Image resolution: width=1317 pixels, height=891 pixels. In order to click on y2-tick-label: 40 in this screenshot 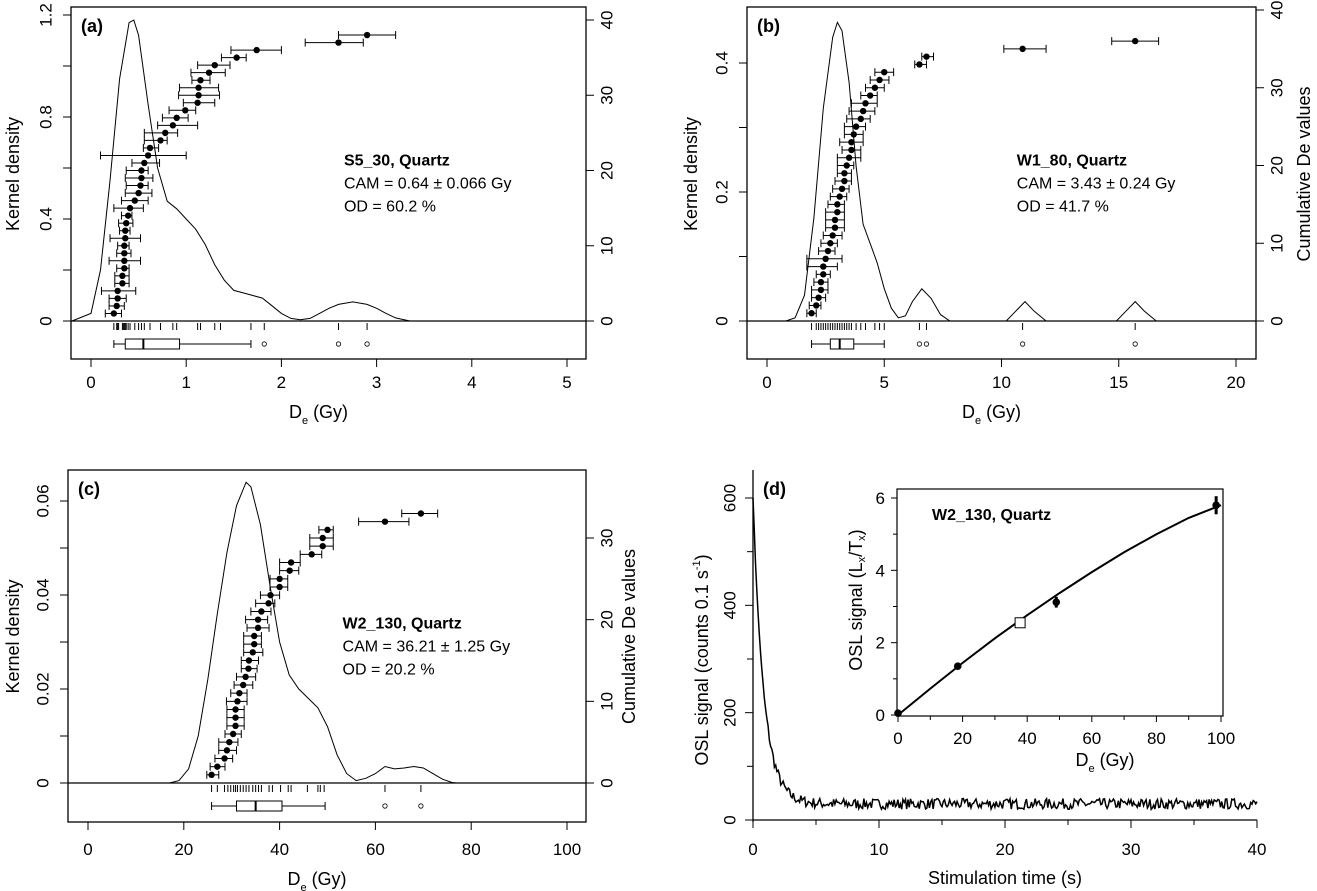, I will do `click(606, 20)`.